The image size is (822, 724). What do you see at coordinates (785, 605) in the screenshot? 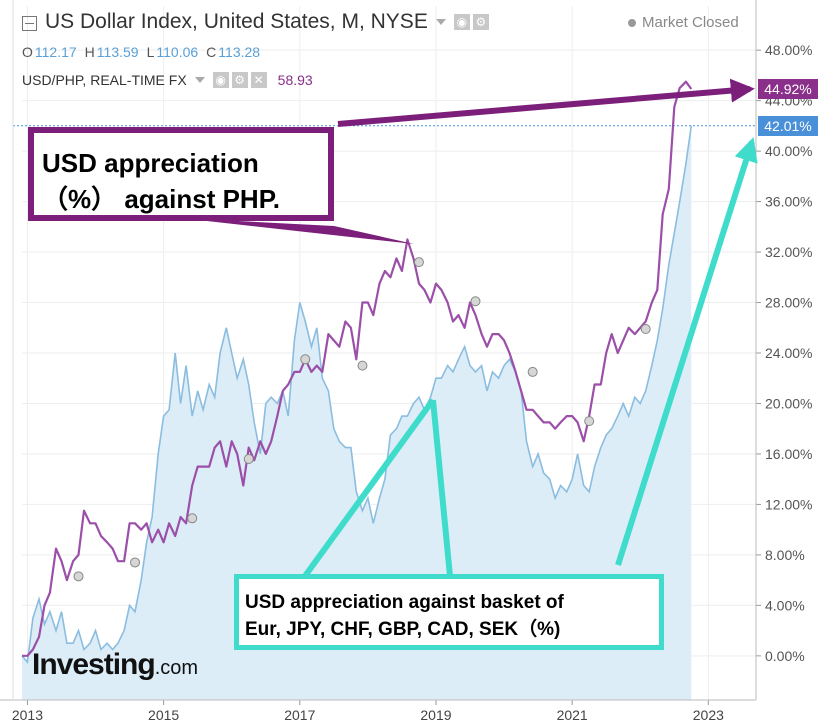
I see `y-tick-label: 4.00%` at bounding box center [785, 605].